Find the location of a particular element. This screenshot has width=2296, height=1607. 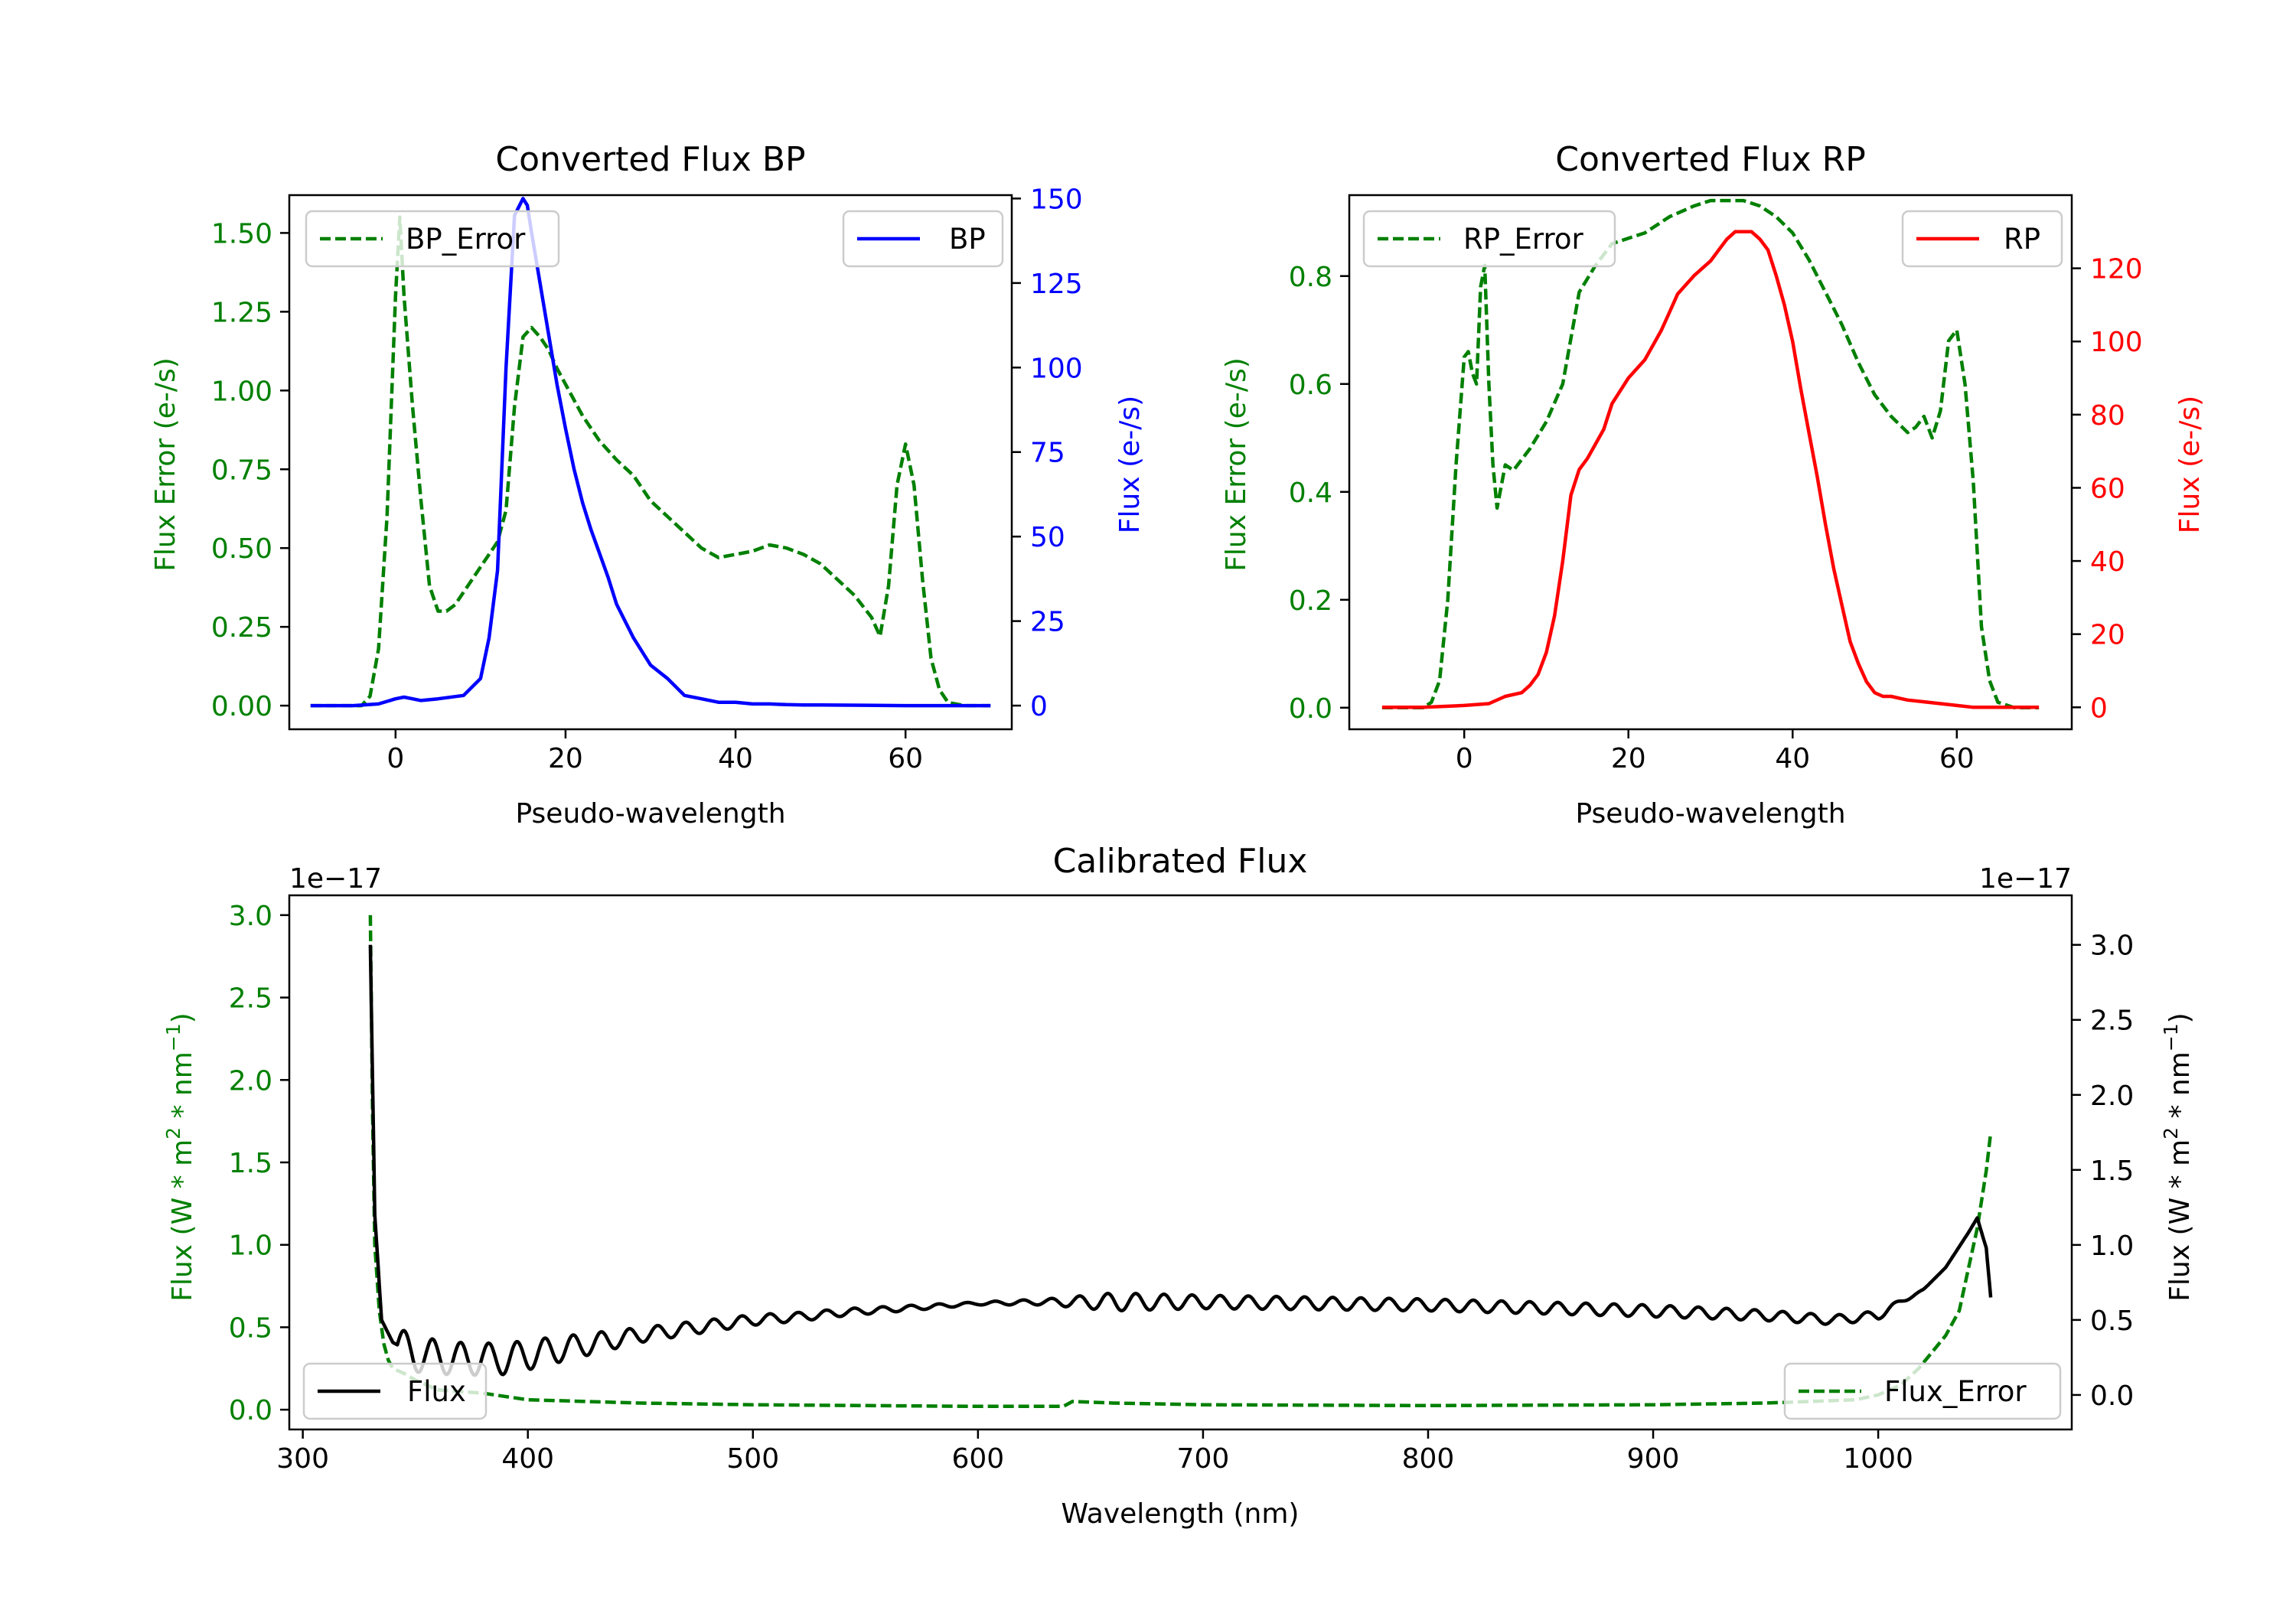

bp-legend-error-label: BP_Error is located at coordinates (466, 239).